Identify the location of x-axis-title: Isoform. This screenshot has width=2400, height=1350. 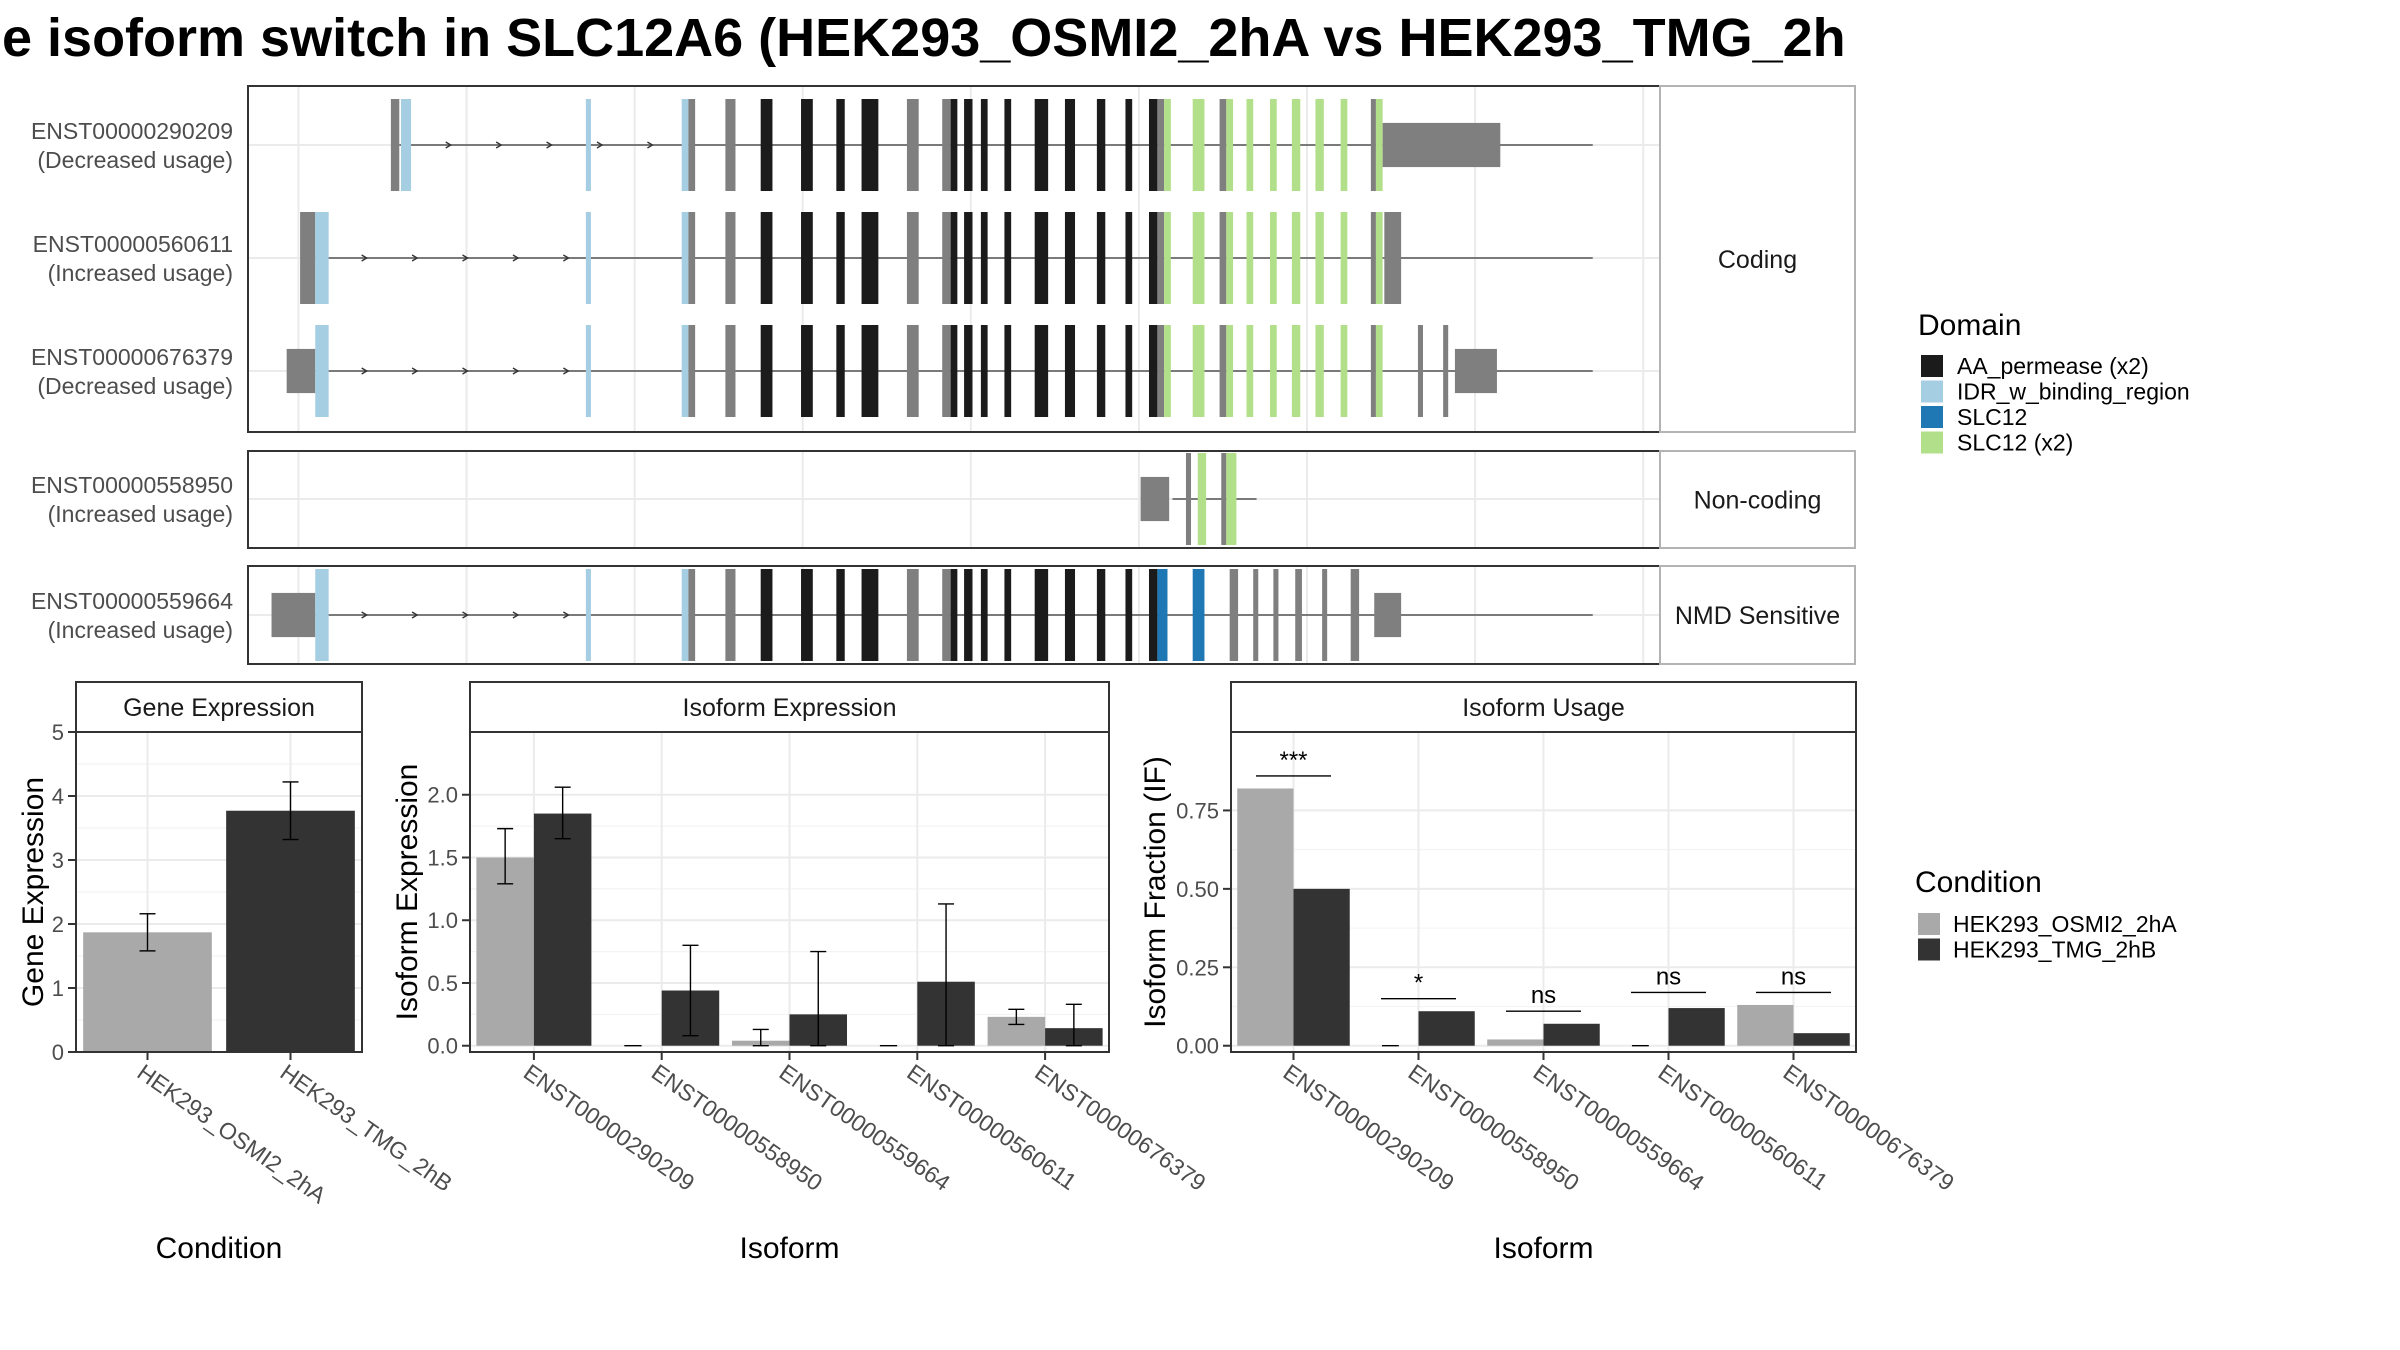
(789, 1248).